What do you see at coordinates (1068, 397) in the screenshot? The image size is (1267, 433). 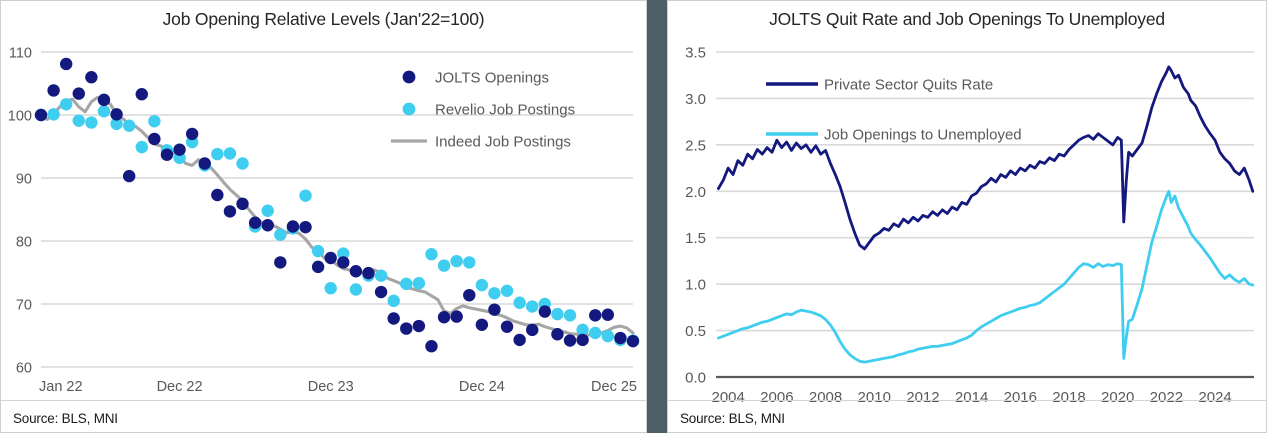 I see `x-axis-tick-label: 2018` at bounding box center [1068, 397].